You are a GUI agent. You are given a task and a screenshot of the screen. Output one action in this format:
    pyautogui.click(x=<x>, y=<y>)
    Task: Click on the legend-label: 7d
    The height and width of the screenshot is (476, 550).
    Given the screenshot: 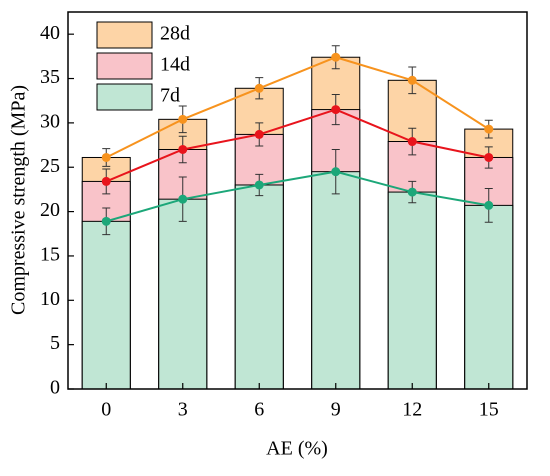 What is the action you would take?
    pyautogui.click(x=170, y=96)
    